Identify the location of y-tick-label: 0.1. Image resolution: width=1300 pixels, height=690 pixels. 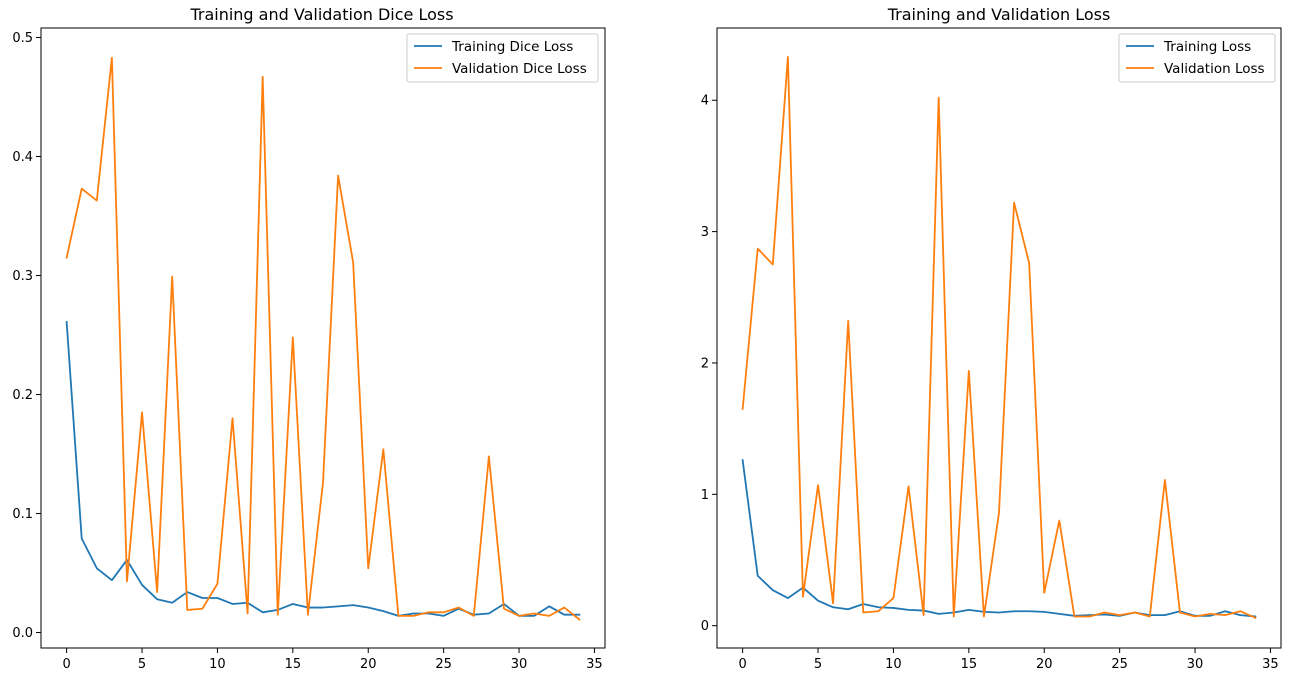
(22, 514).